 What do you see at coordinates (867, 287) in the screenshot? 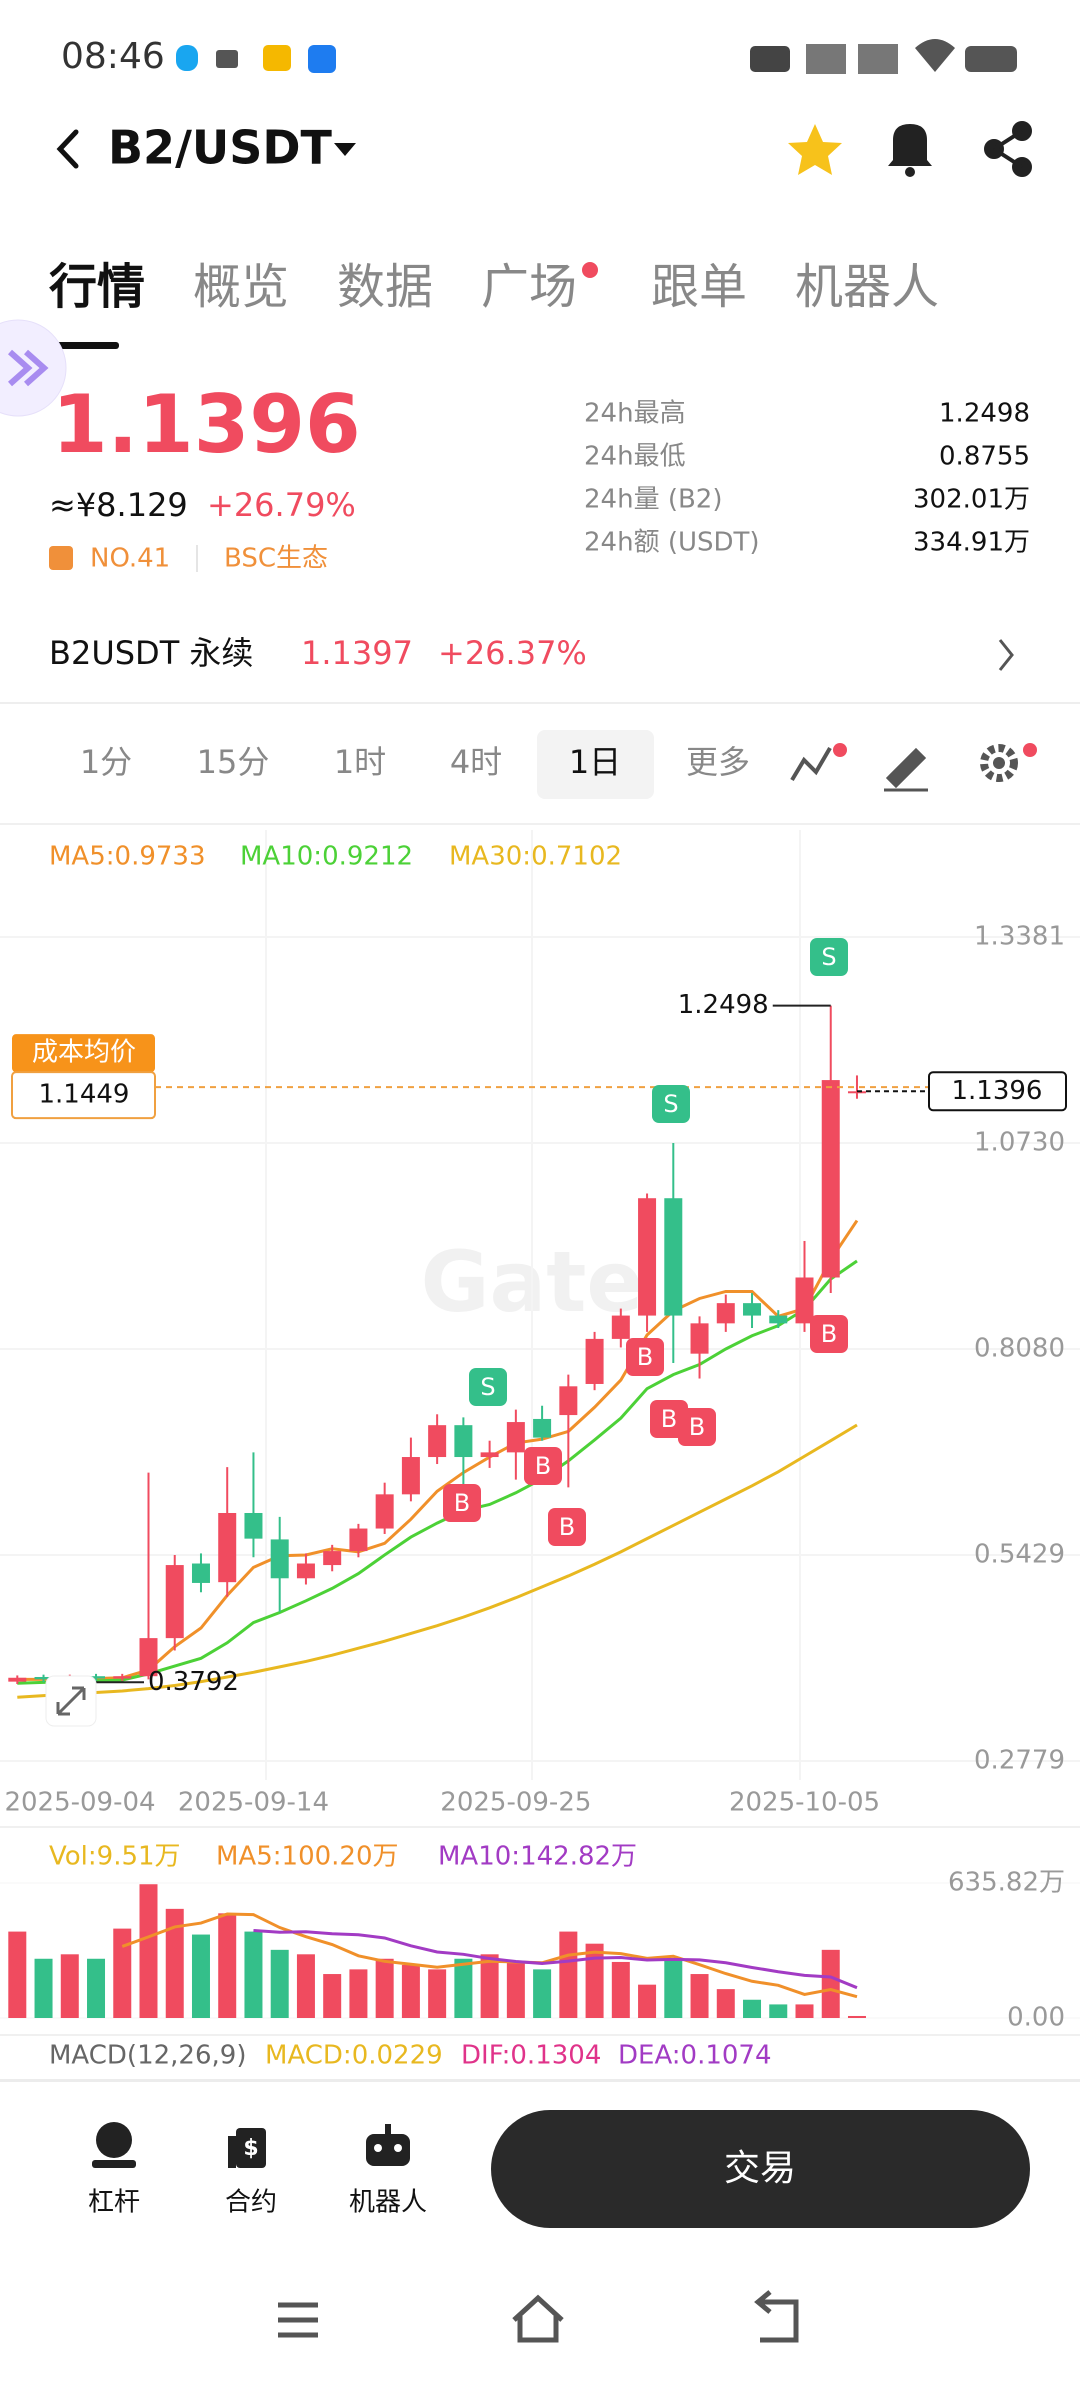
I see `tab: 机器人` at bounding box center [867, 287].